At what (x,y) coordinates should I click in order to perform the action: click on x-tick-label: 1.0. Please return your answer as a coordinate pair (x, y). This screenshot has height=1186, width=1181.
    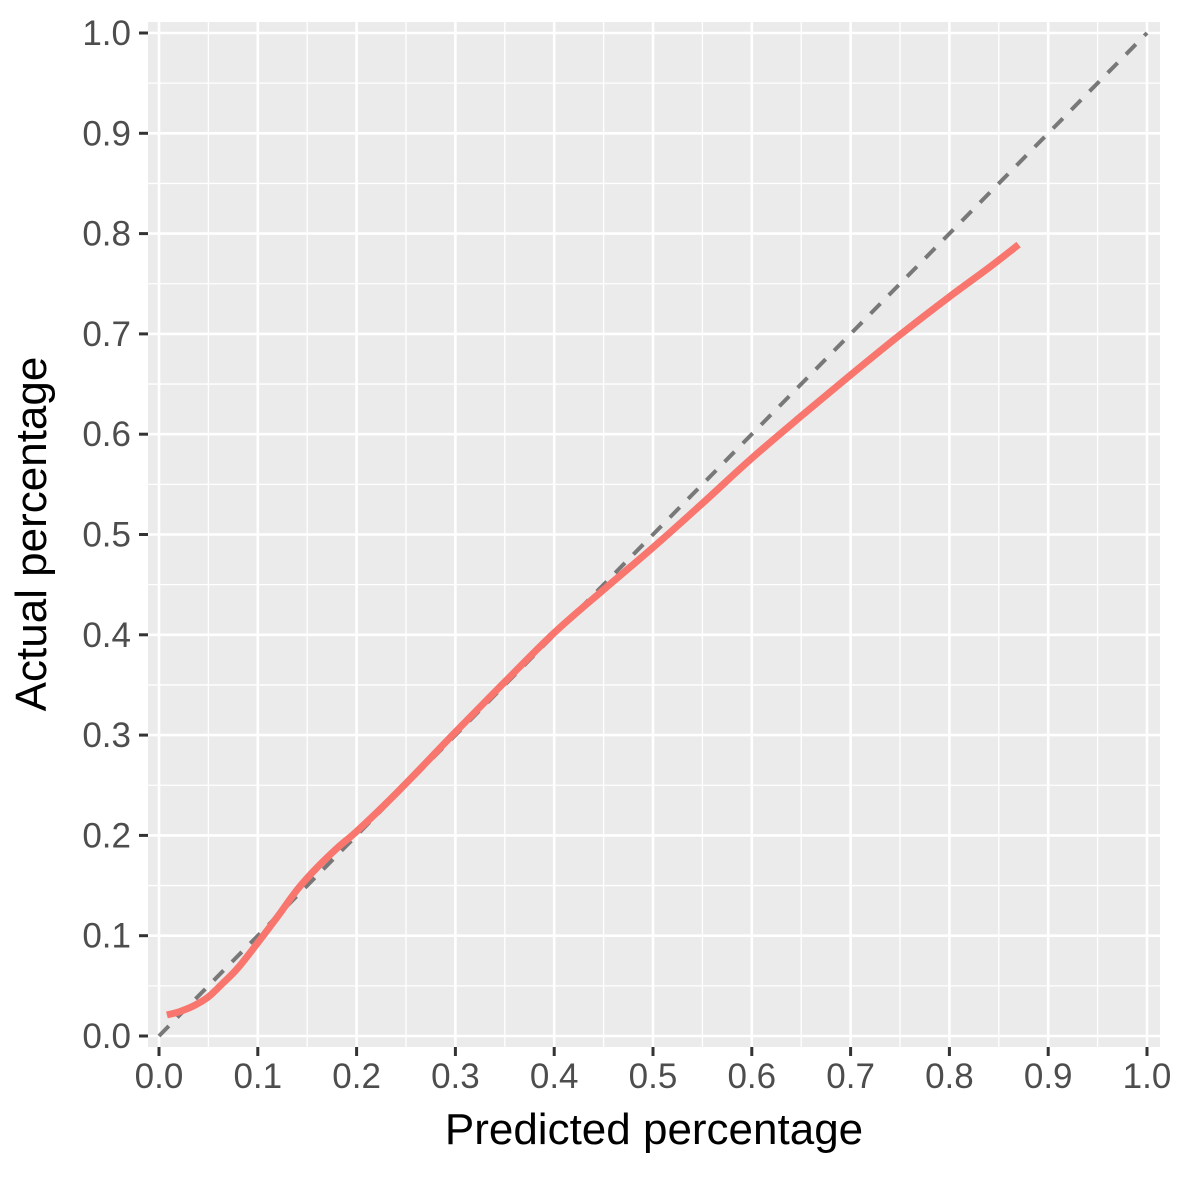
    Looking at the image, I should click on (1147, 1076).